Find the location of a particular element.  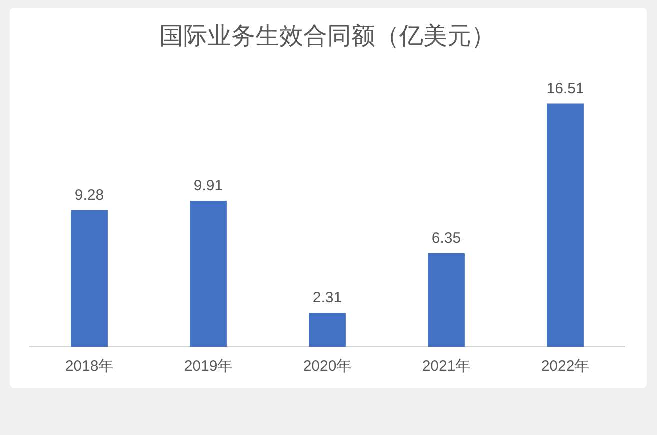

data-label: 16.51 is located at coordinates (565, 89).